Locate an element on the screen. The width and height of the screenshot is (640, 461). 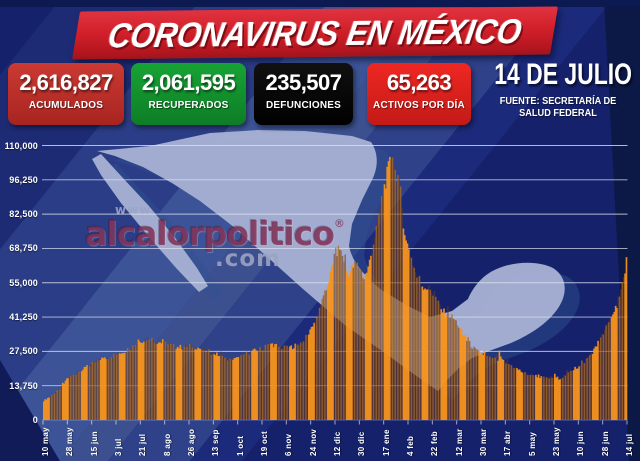
stat-activos-label: ACTIVOS POR DÍA is located at coordinates (419, 105).